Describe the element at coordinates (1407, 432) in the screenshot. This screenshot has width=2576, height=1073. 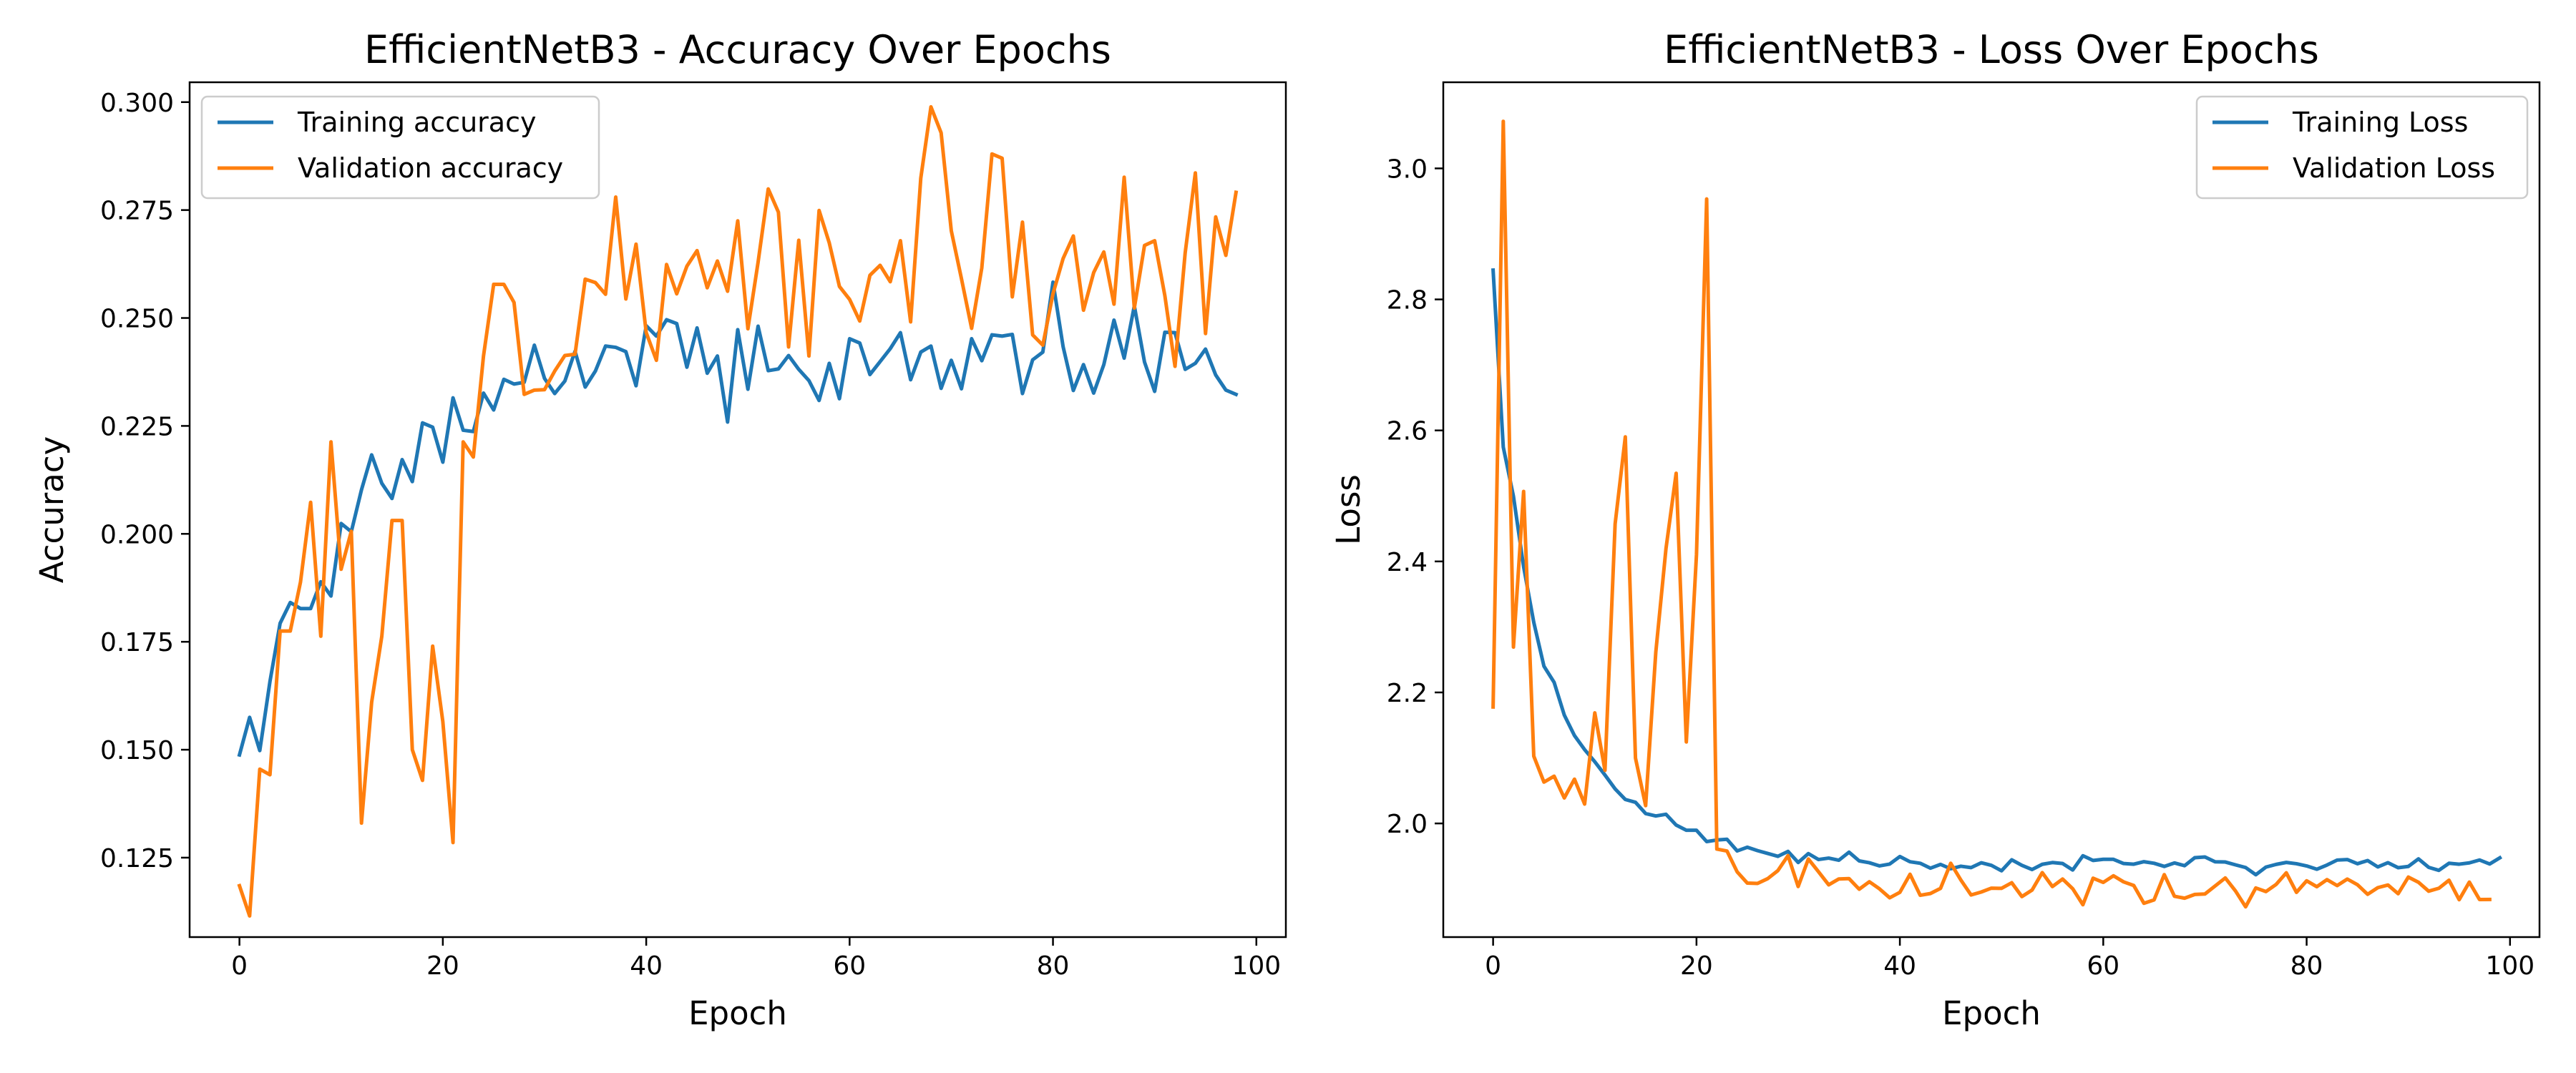
I see `y-tick-label: 2.6` at that location.